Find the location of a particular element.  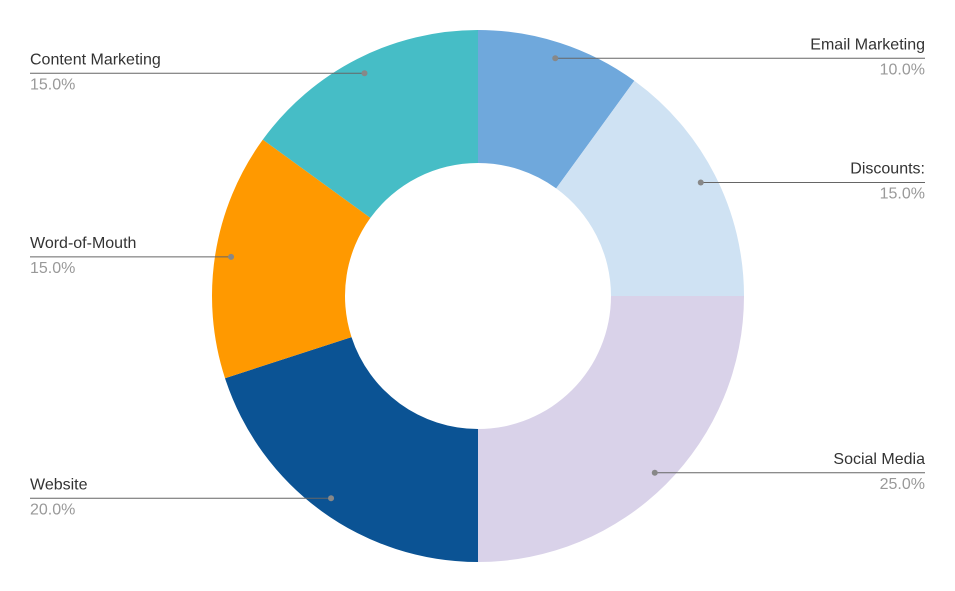

slice-value-label: 10.0% is located at coordinates (902, 69).